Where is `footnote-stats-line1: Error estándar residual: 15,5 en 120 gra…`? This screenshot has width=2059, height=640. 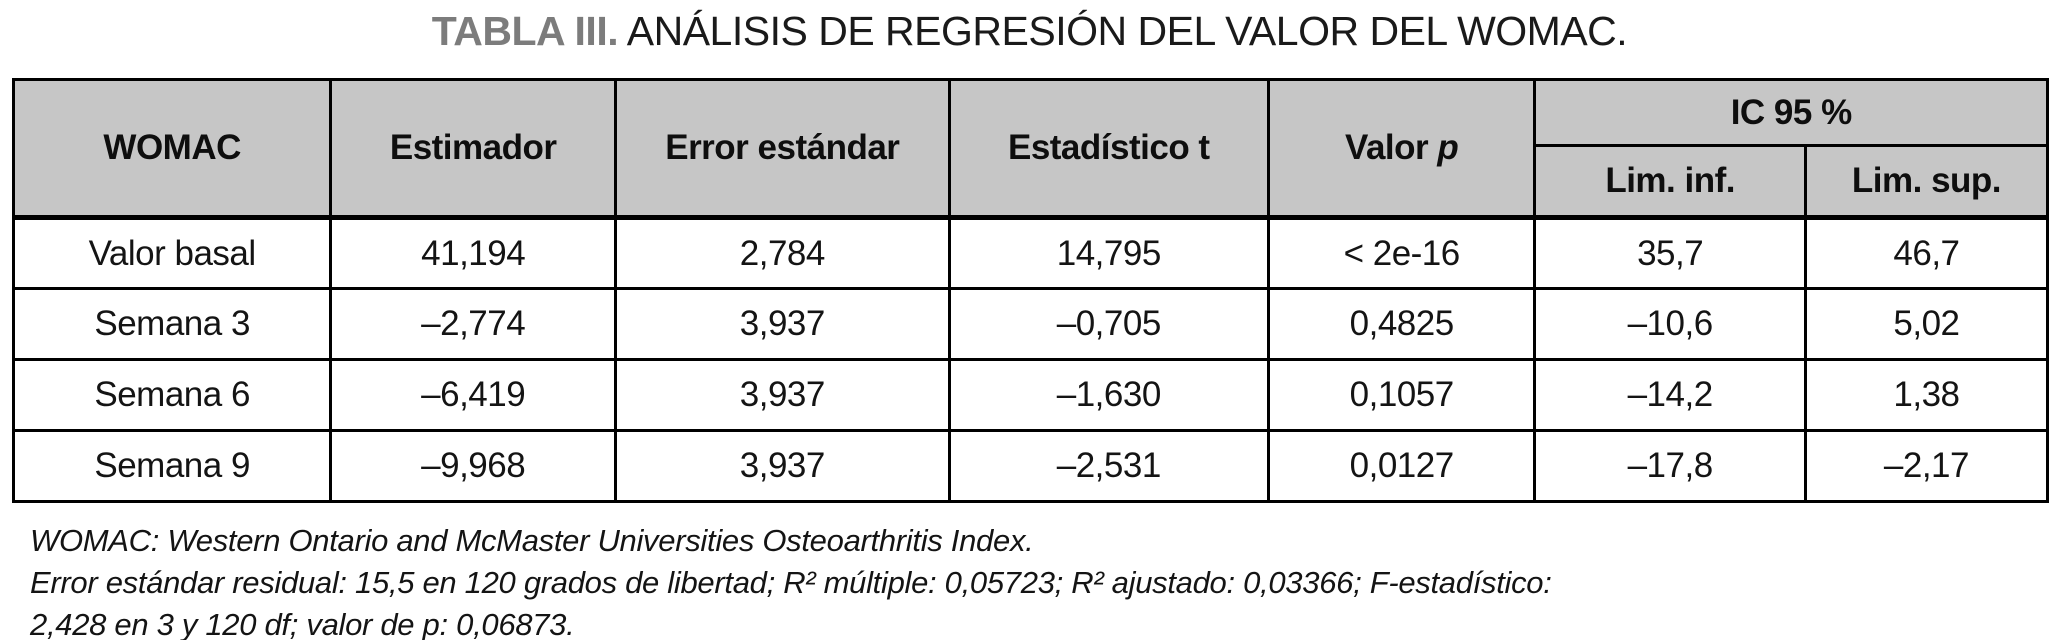
footnote-stats-line1: Error estándar residual: 15,5 en 120 gra… is located at coordinates (791, 582).